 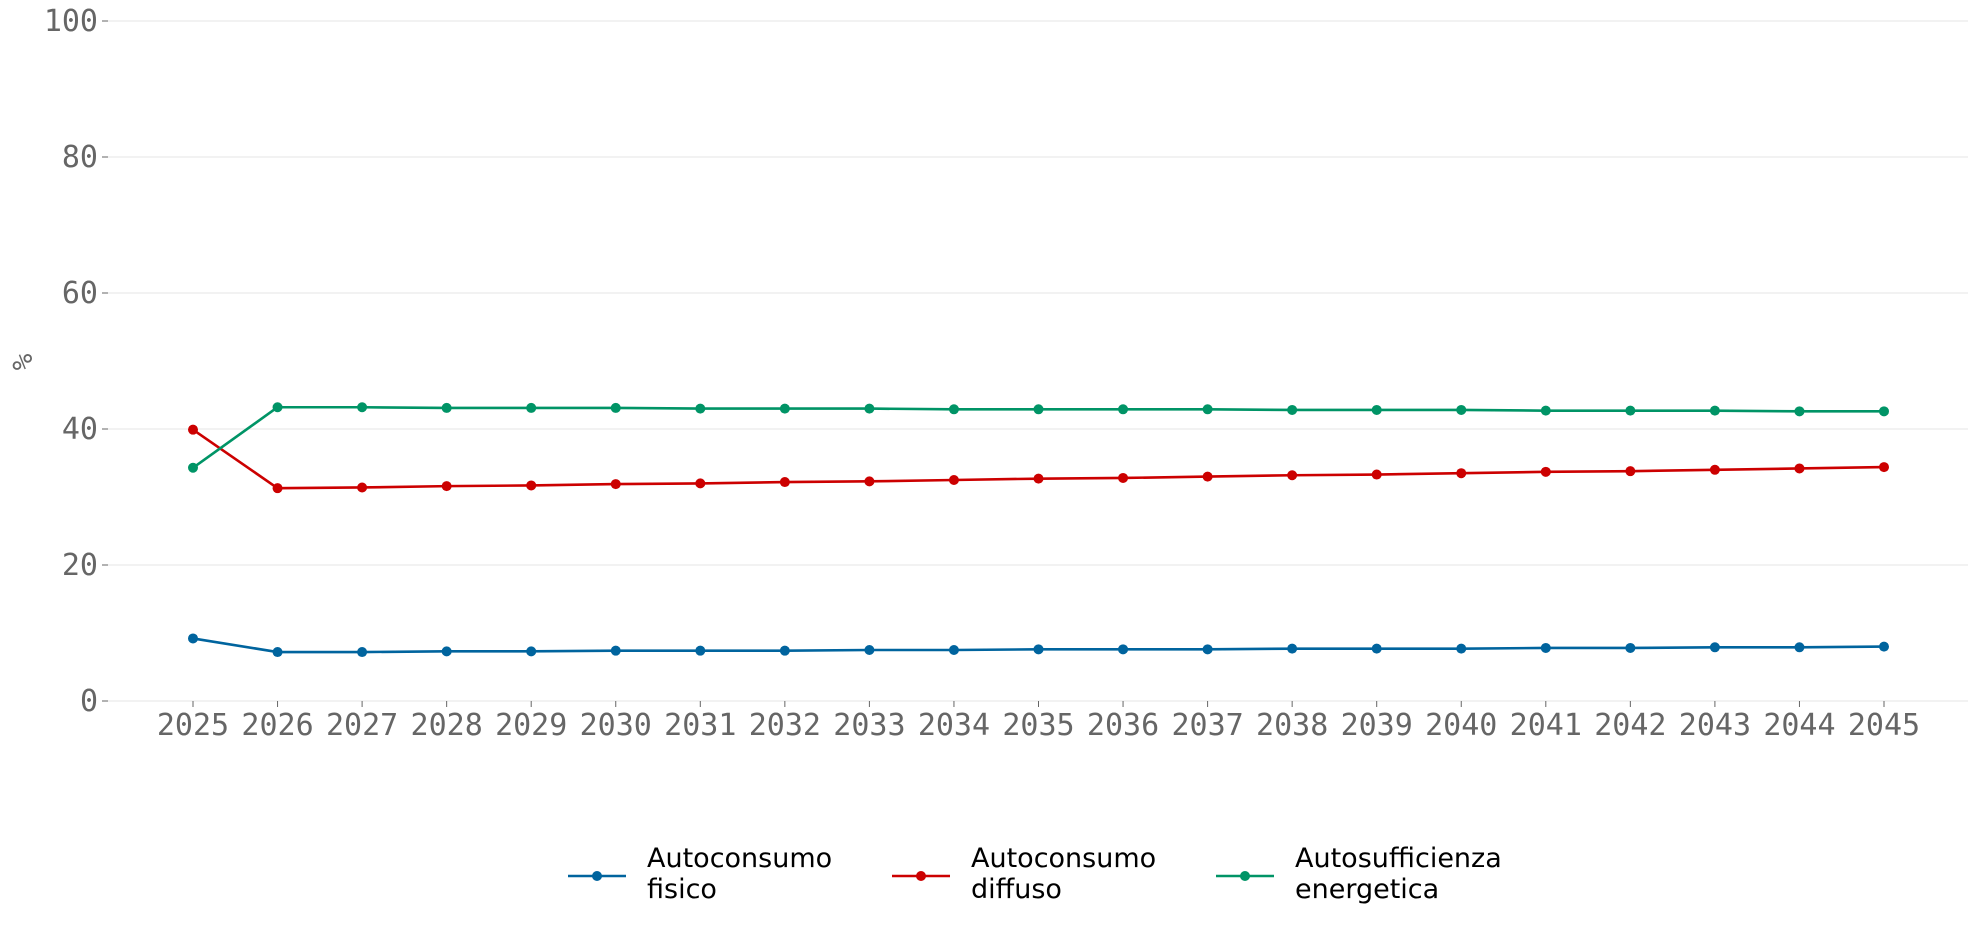 What do you see at coordinates (785, 725) in the screenshot?
I see `x-tick-label: 2032` at bounding box center [785, 725].